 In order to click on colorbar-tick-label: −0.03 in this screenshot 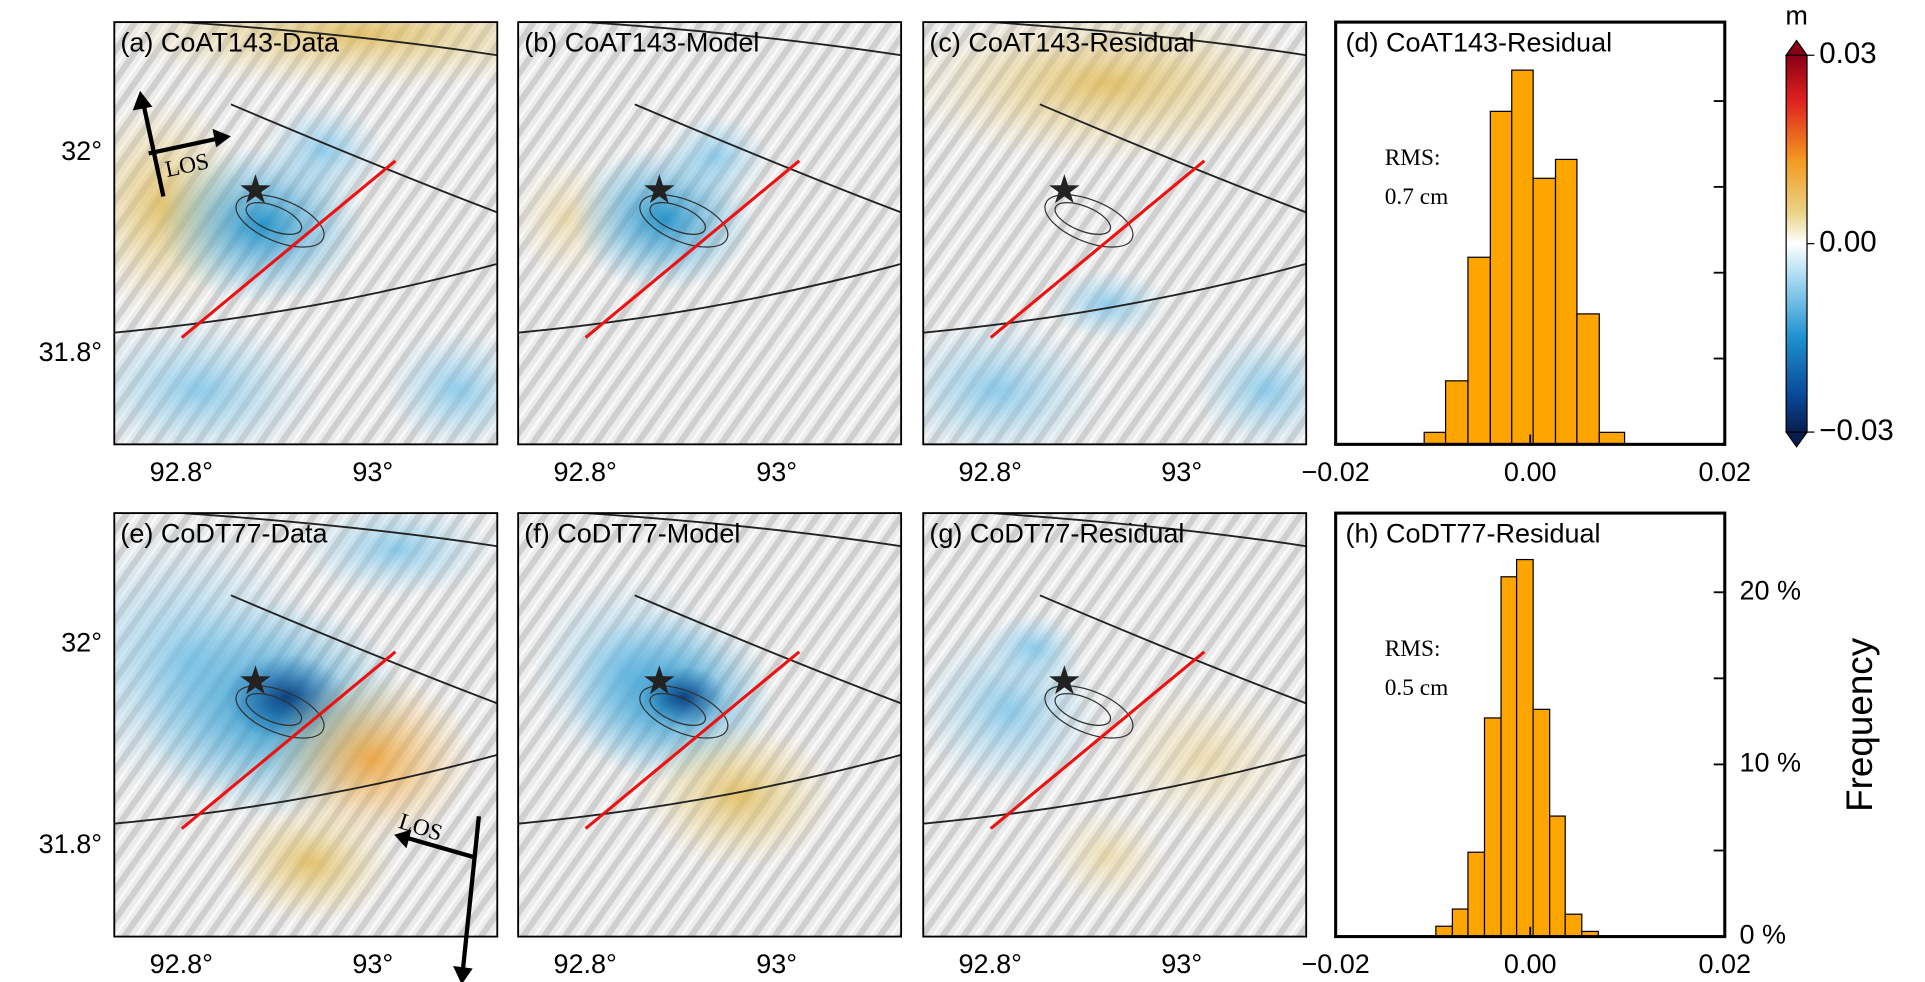, I will do `click(1856, 430)`.